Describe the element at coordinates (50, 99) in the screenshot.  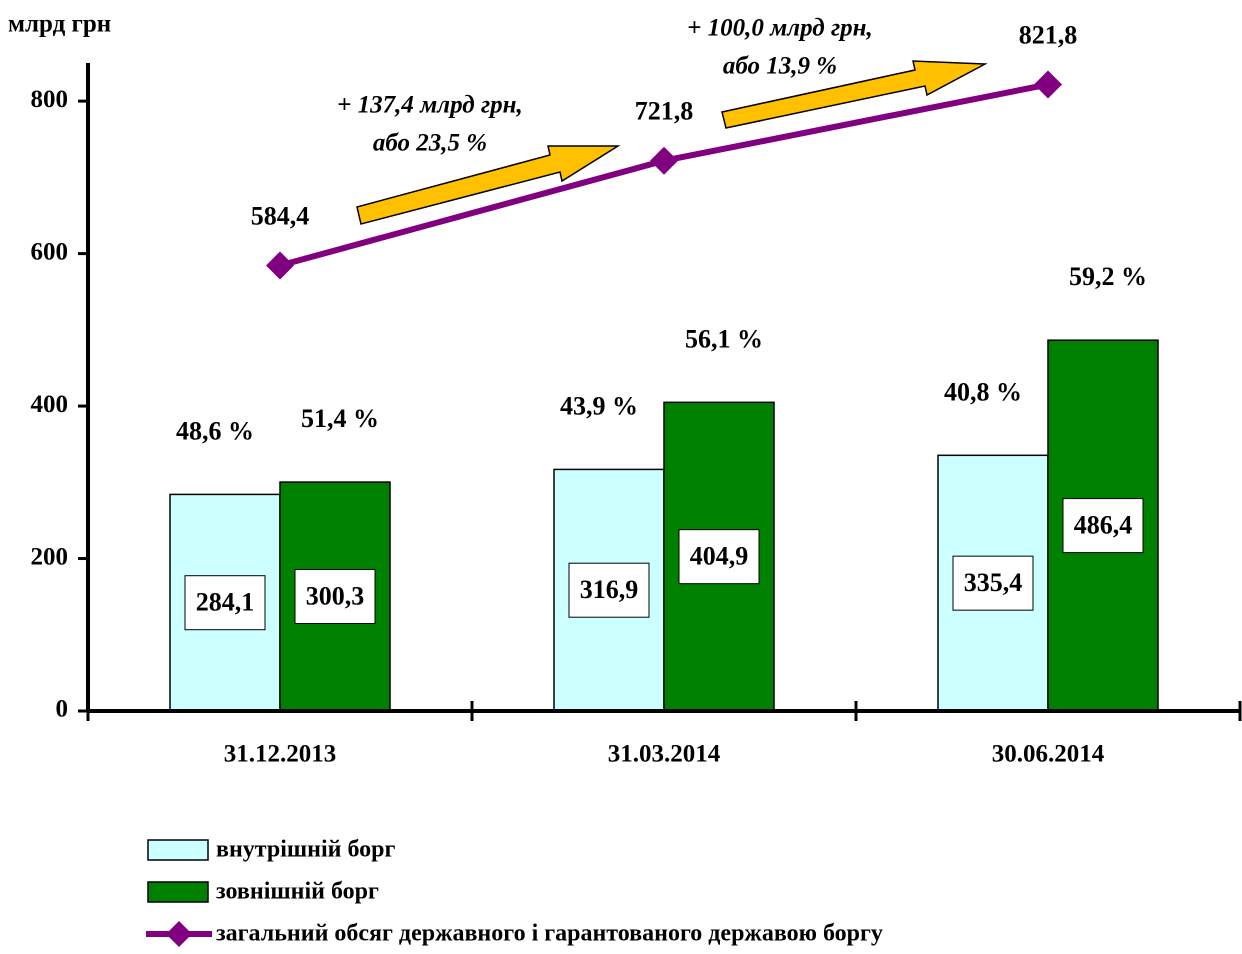
I see `y-tick-label: 800` at that location.